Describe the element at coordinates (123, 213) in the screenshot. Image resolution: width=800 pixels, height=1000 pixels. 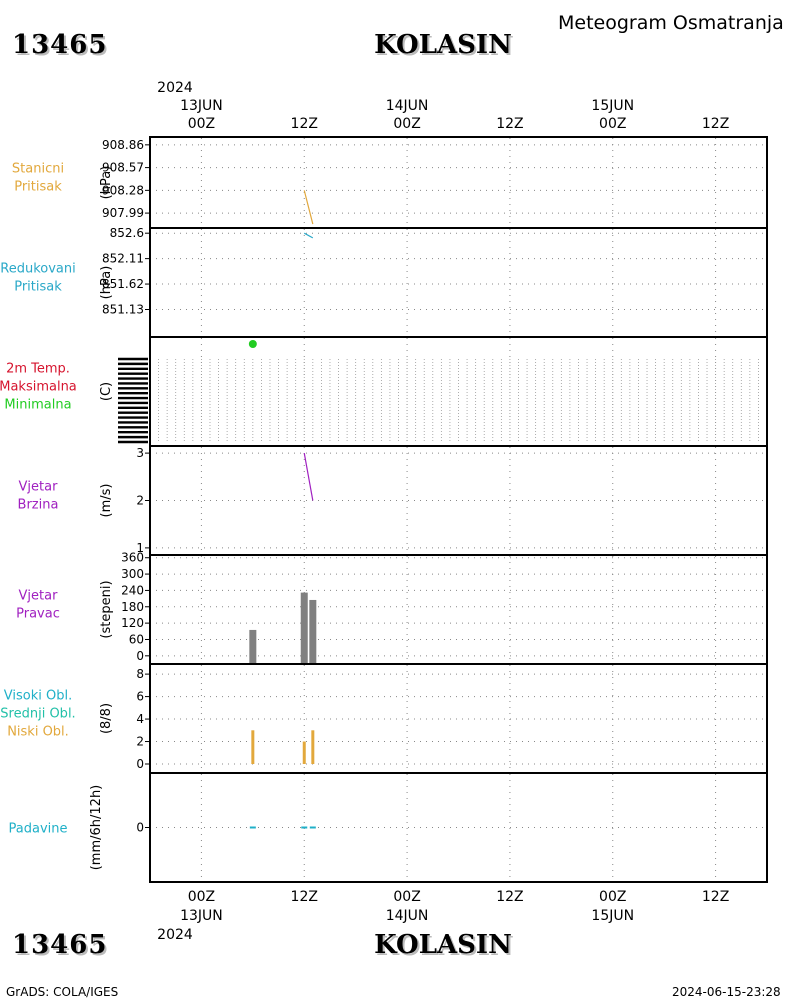
I see `station-pressure-ytick-label: 907.99` at that location.